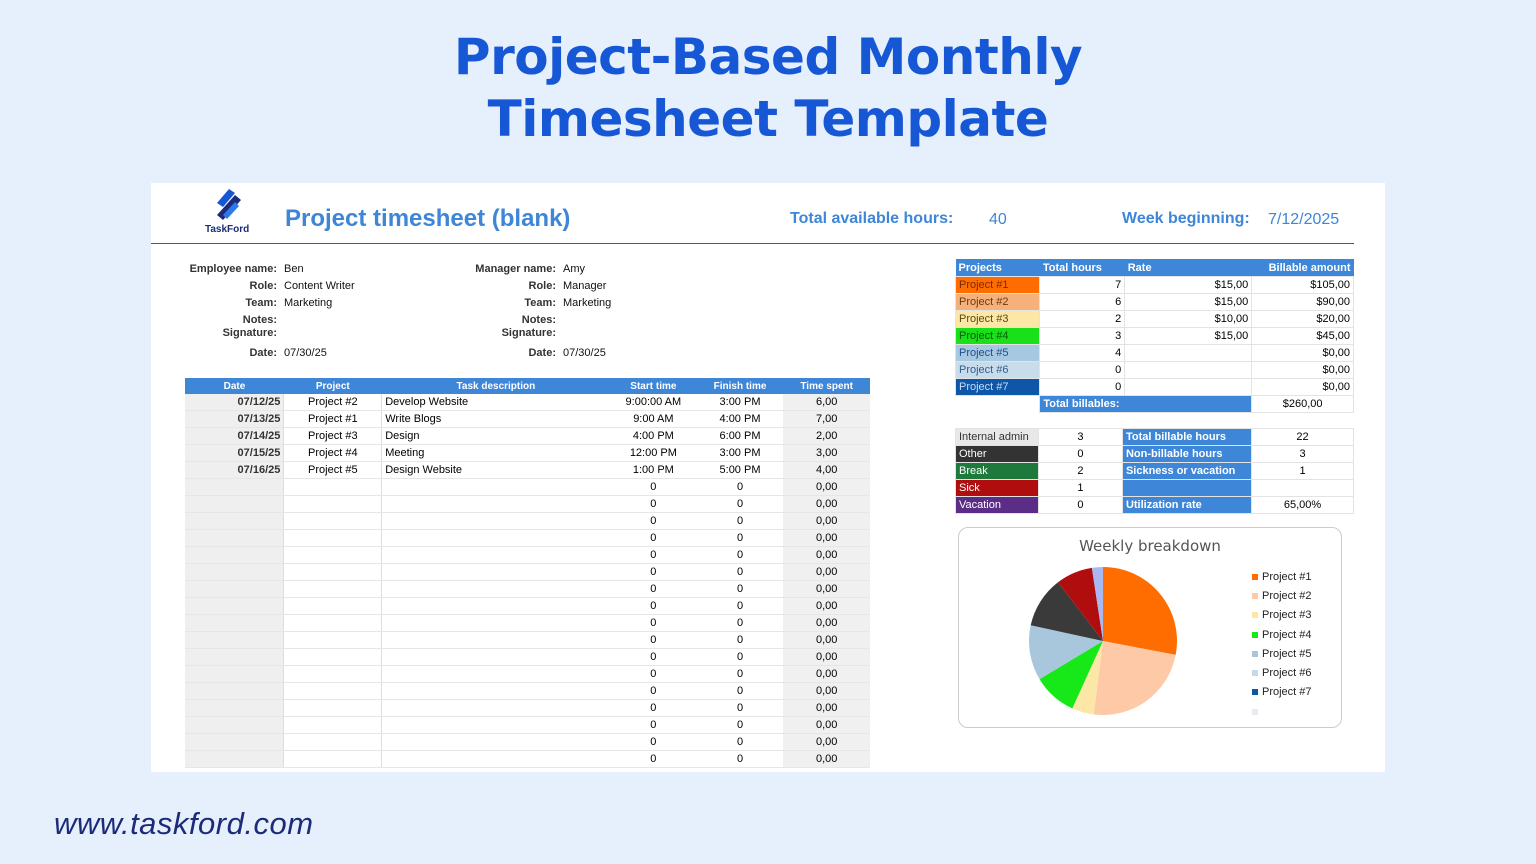 The height and width of the screenshot is (864, 1536). I want to click on total-available-value: 40, so click(998, 219).